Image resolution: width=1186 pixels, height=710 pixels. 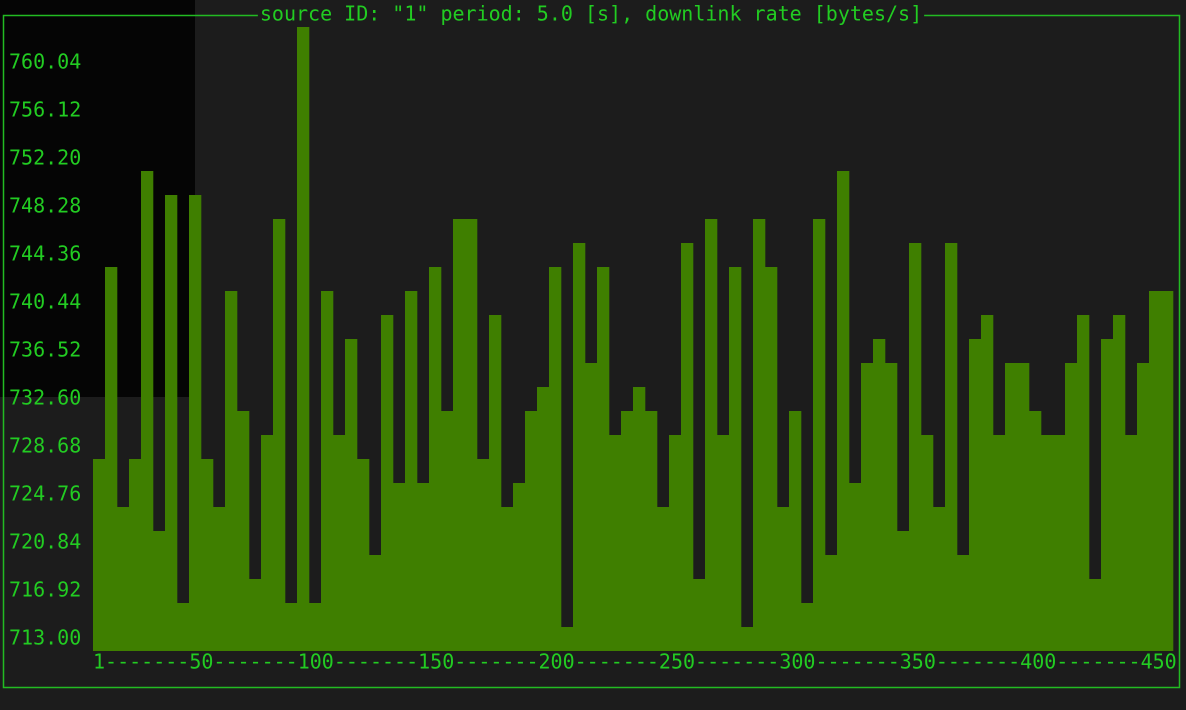 I want to click on y-tick-label: 752.20, so click(x=45, y=158).